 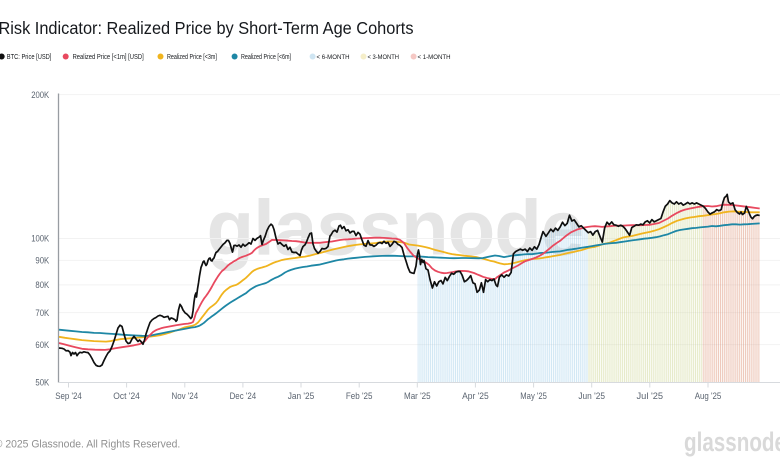 I want to click on svg-text: 100K, so click(x=40, y=239).